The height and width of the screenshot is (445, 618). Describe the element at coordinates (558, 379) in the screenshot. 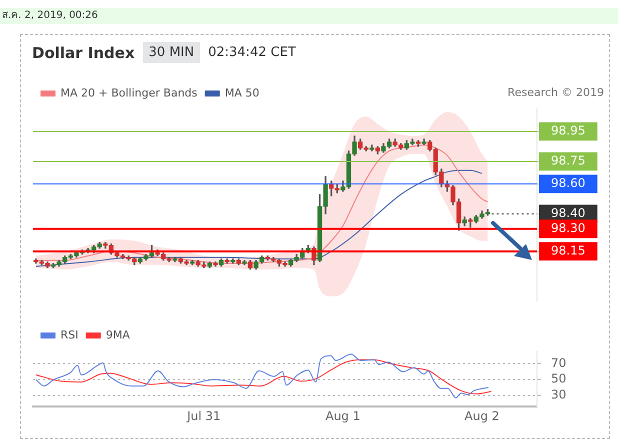

I see `y-tick-label: 50` at that location.